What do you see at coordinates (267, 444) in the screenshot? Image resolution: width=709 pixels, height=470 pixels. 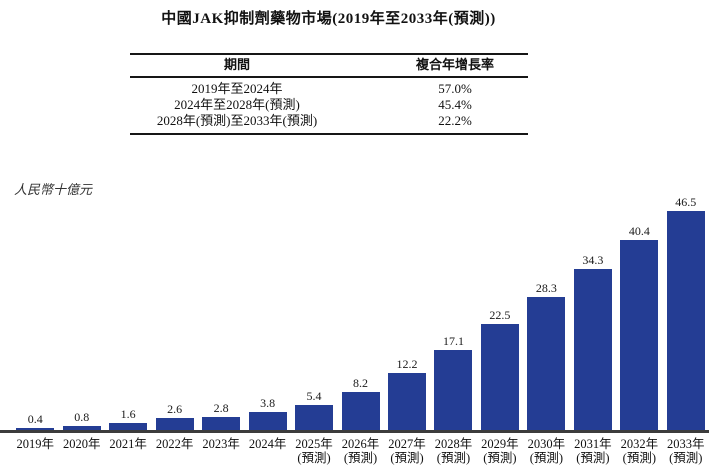 I see `year-label: 2024年` at bounding box center [267, 444].